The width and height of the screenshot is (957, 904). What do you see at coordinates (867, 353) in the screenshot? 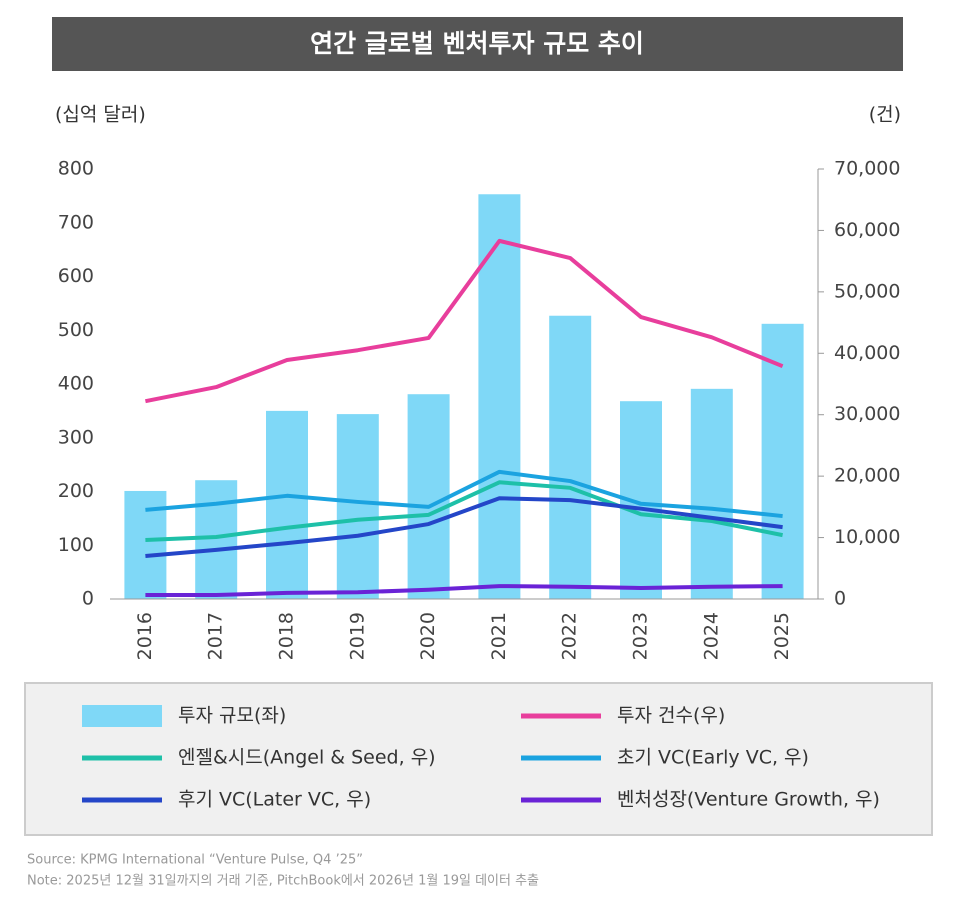
I see `y2-tick-label: 40,000` at bounding box center [867, 353].